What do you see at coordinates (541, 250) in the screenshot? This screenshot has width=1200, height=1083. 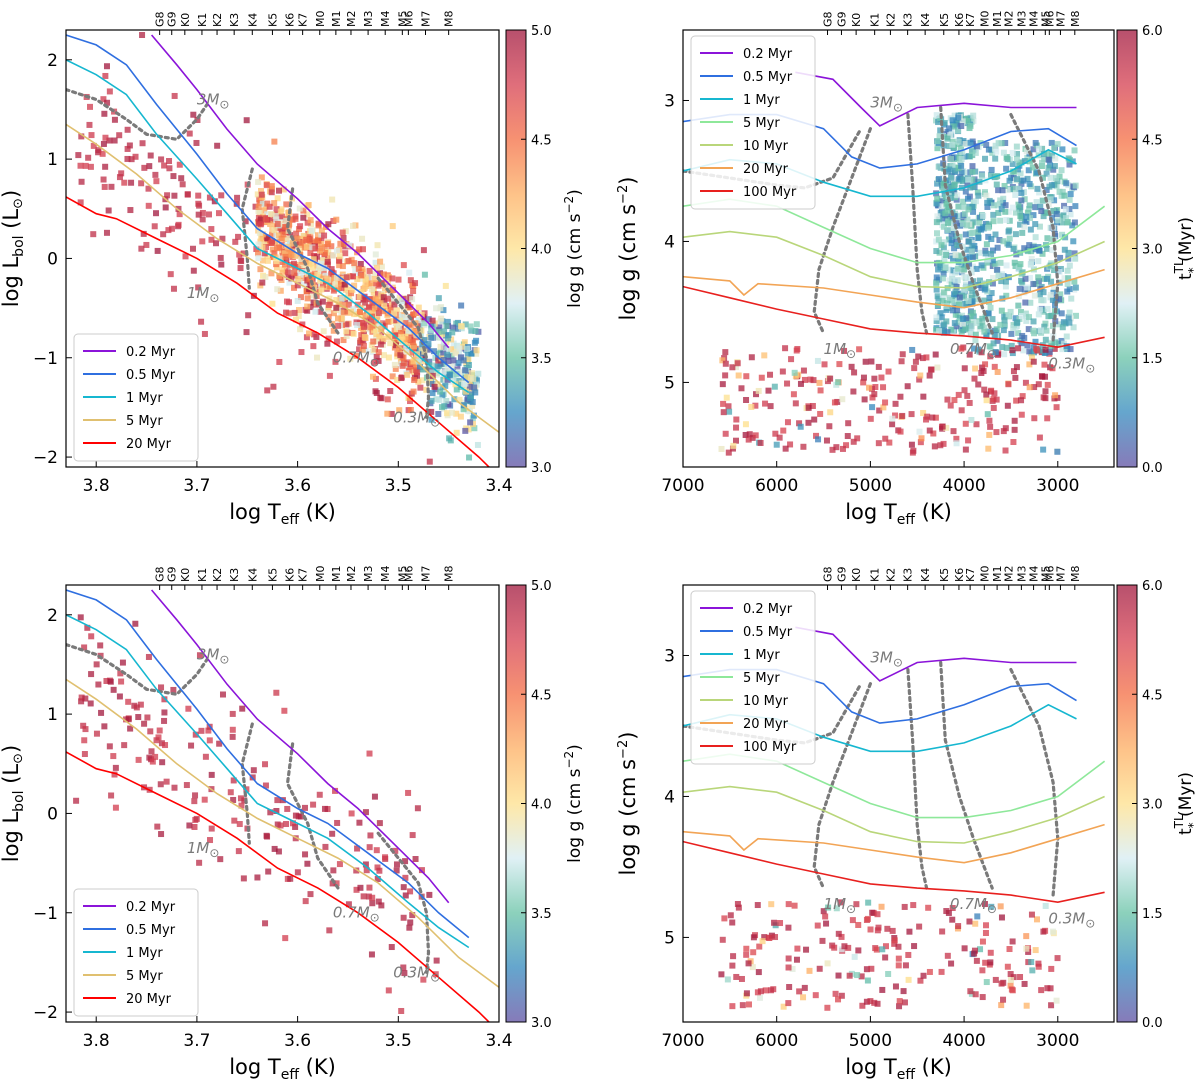 I see `colorbar-tick-label: 4.0` at bounding box center [541, 250].